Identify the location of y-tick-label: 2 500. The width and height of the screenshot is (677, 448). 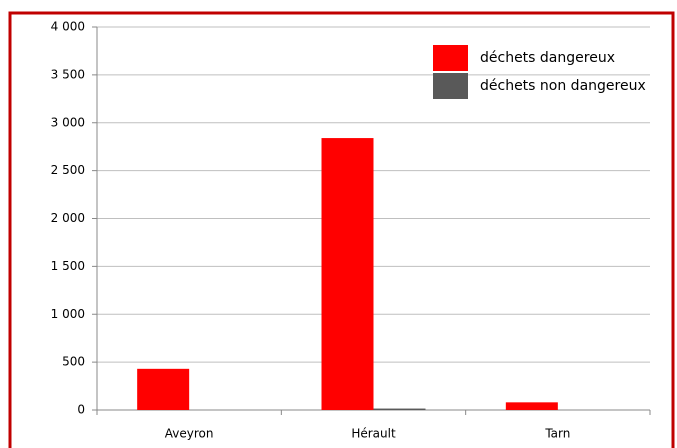
(68, 170).